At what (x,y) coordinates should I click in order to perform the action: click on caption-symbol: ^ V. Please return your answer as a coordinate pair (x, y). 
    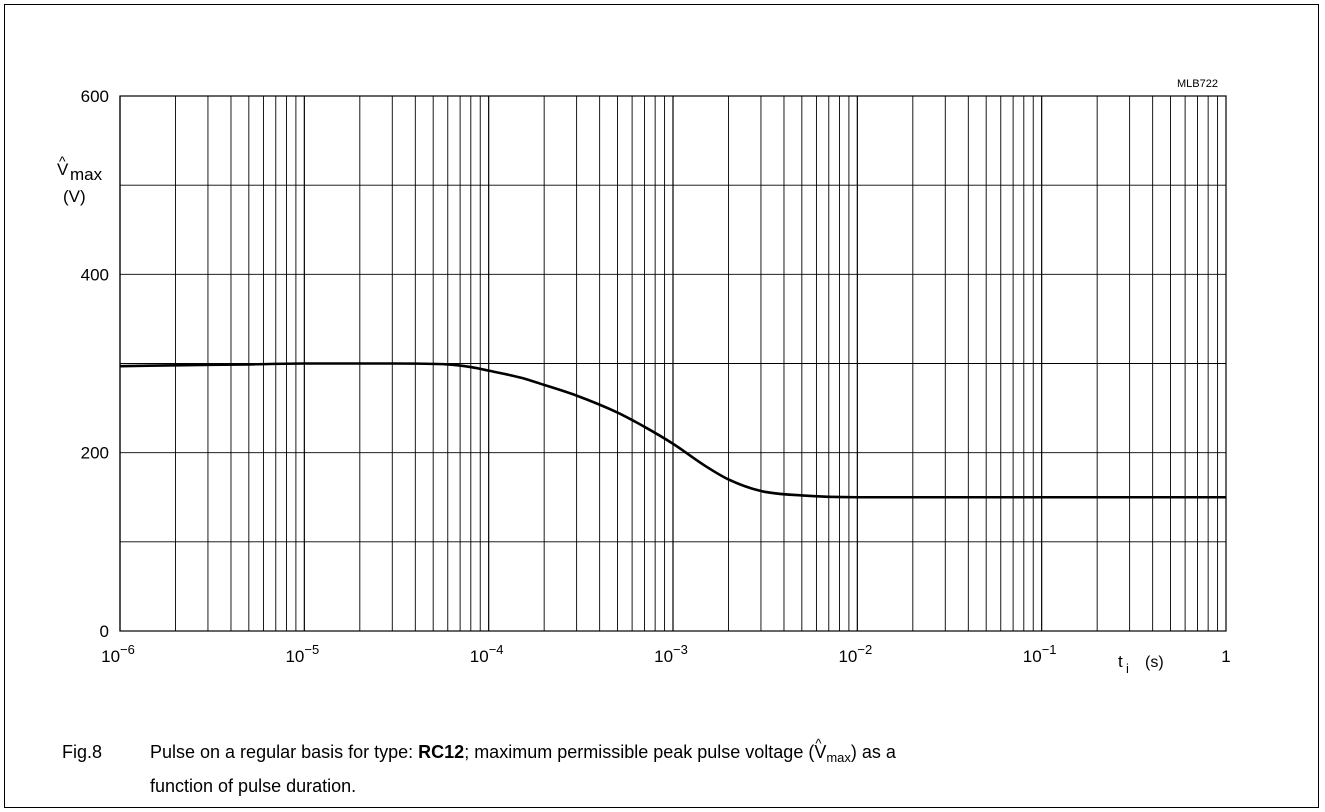
    Looking at the image, I should click on (820, 751).